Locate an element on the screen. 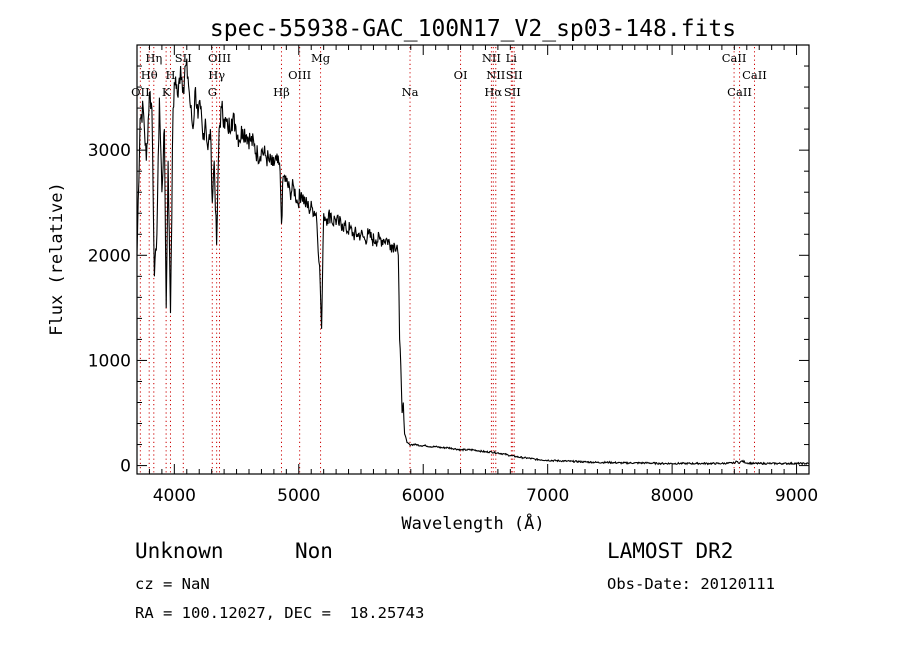 The width and height of the screenshot is (900, 650). spectral-line-label: H is located at coordinates (170, 75).